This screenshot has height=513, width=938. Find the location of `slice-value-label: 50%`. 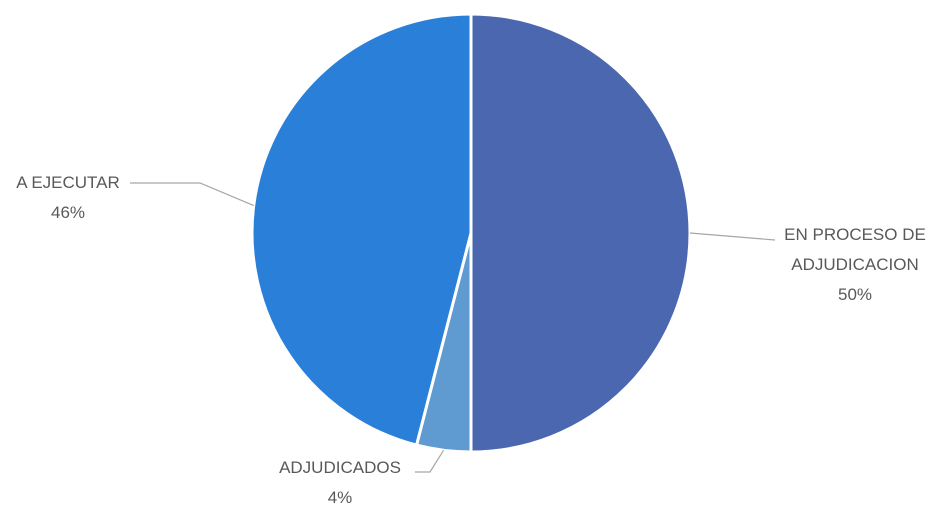

slice-value-label: 50% is located at coordinates (855, 294).